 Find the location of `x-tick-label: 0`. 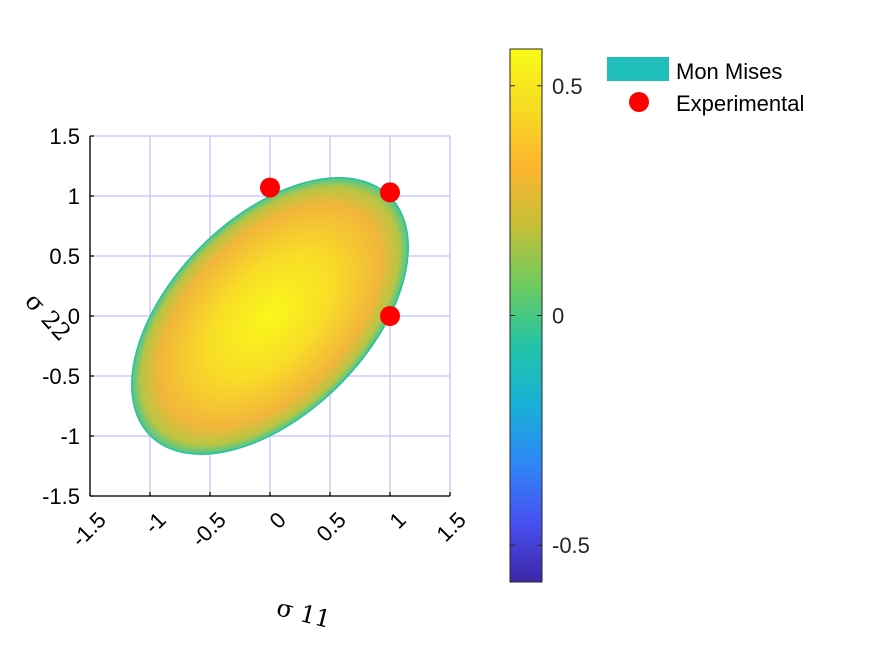

x-tick-label: 0 is located at coordinates (278, 520).